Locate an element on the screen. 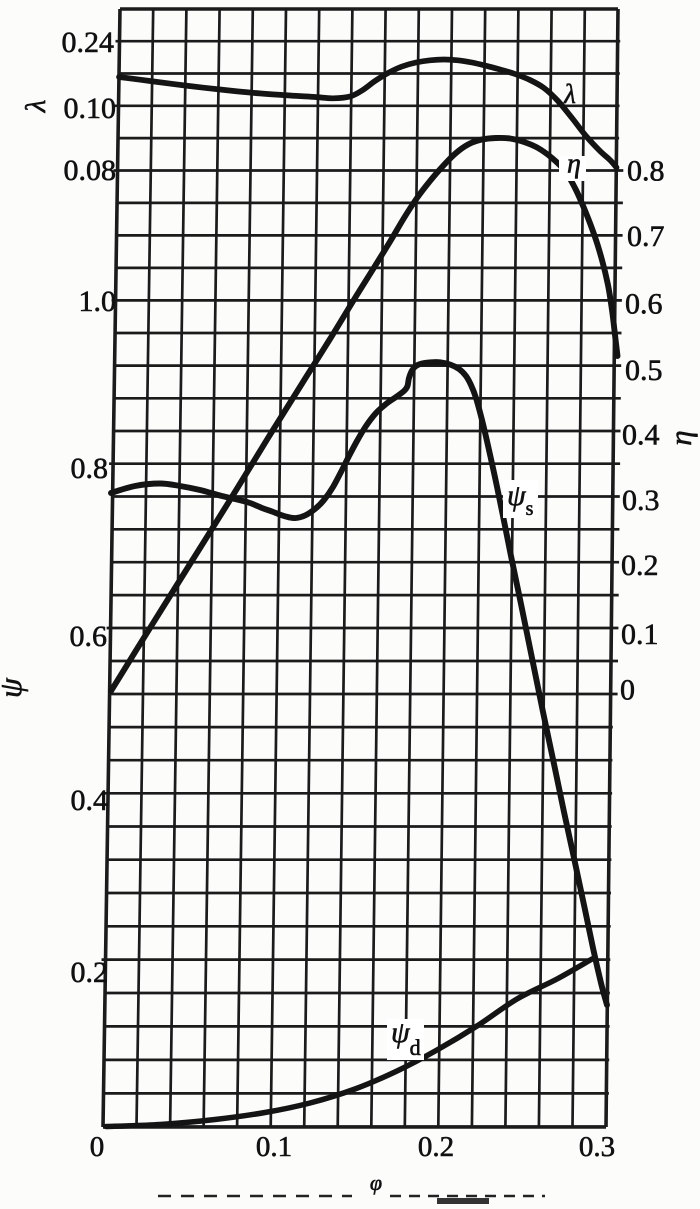 The width and height of the screenshot is (700, 1209). svg-text: 0.10 is located at coordinates (90, 108).